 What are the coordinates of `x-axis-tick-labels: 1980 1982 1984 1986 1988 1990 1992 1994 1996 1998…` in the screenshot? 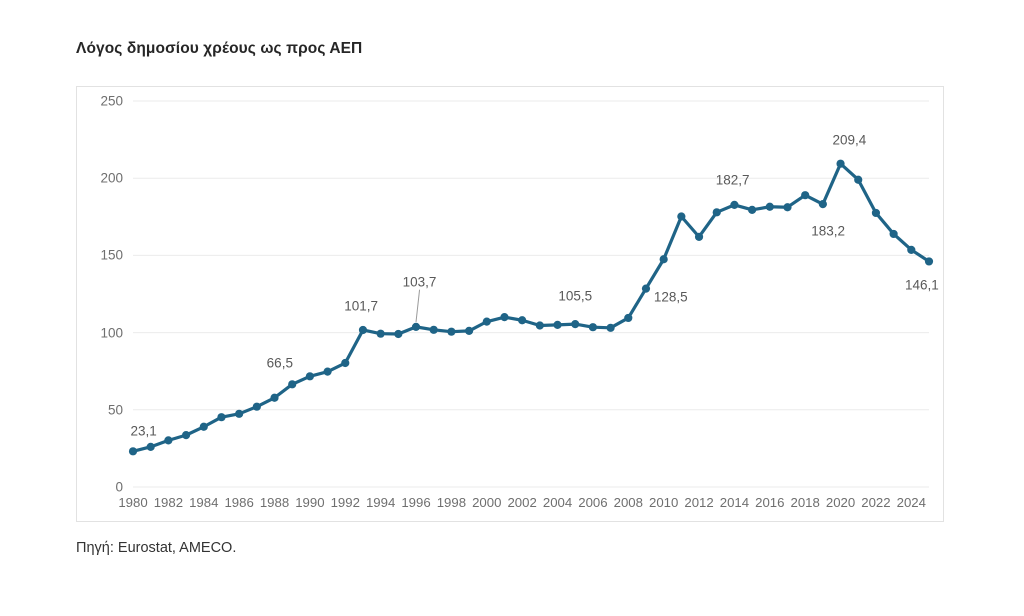 It's located at (511, 507).